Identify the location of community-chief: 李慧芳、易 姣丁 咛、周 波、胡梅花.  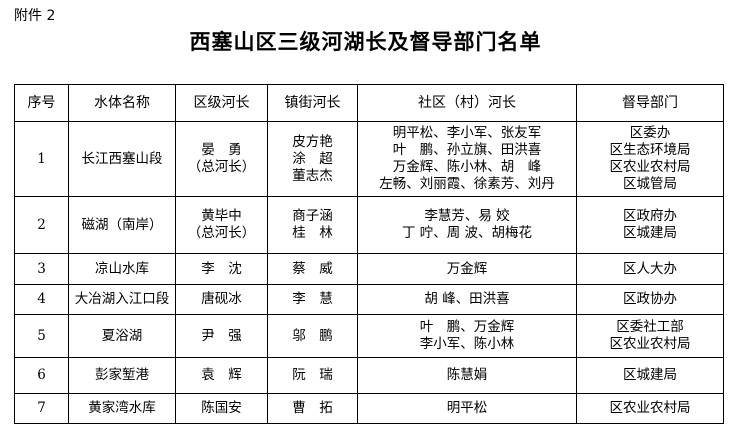
(467, 225).